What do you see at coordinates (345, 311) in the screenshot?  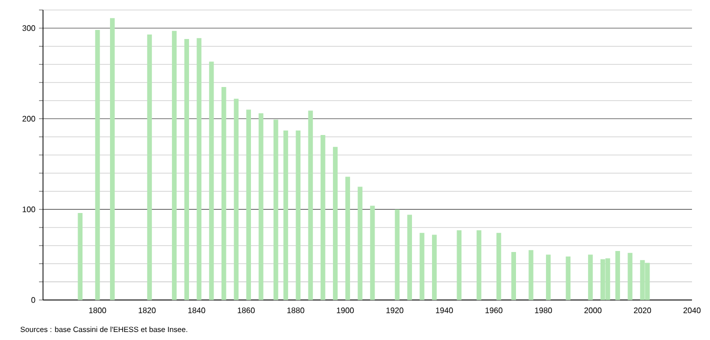 I see `x-tick-label: 1900` at bounding box center [345, 311].